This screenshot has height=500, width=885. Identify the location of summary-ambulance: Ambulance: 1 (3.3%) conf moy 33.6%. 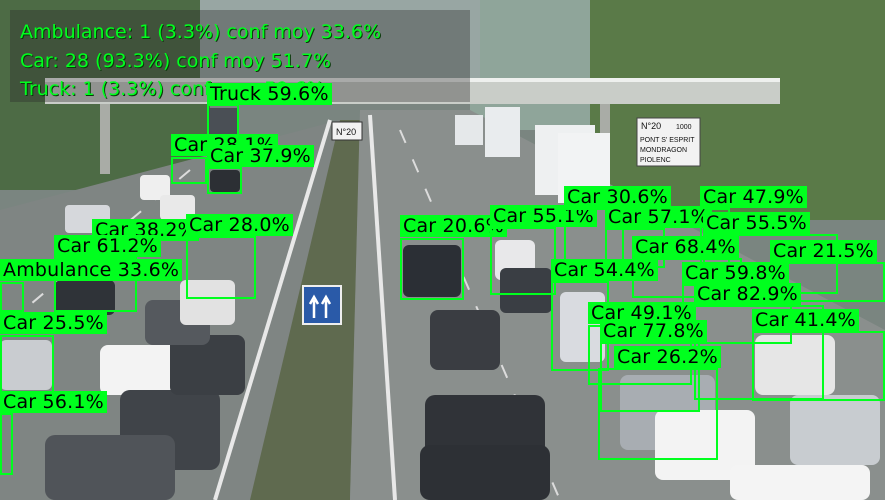
(201, 32).